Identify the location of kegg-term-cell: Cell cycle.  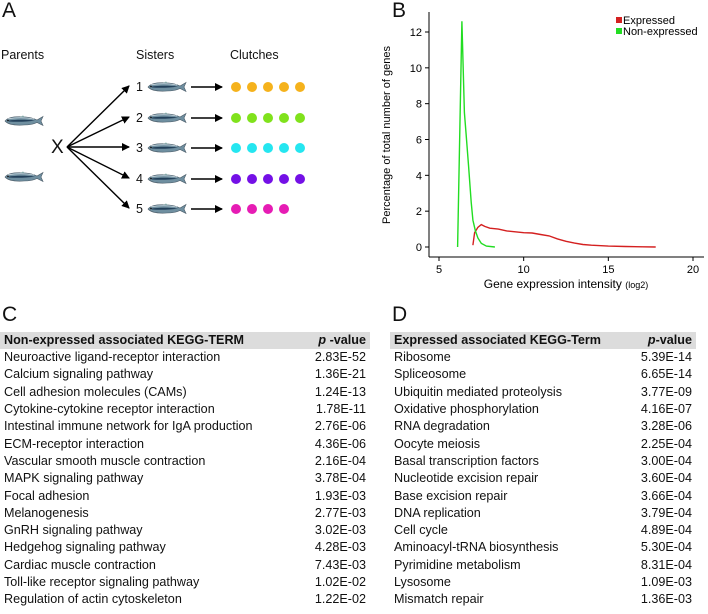
(421, 530).